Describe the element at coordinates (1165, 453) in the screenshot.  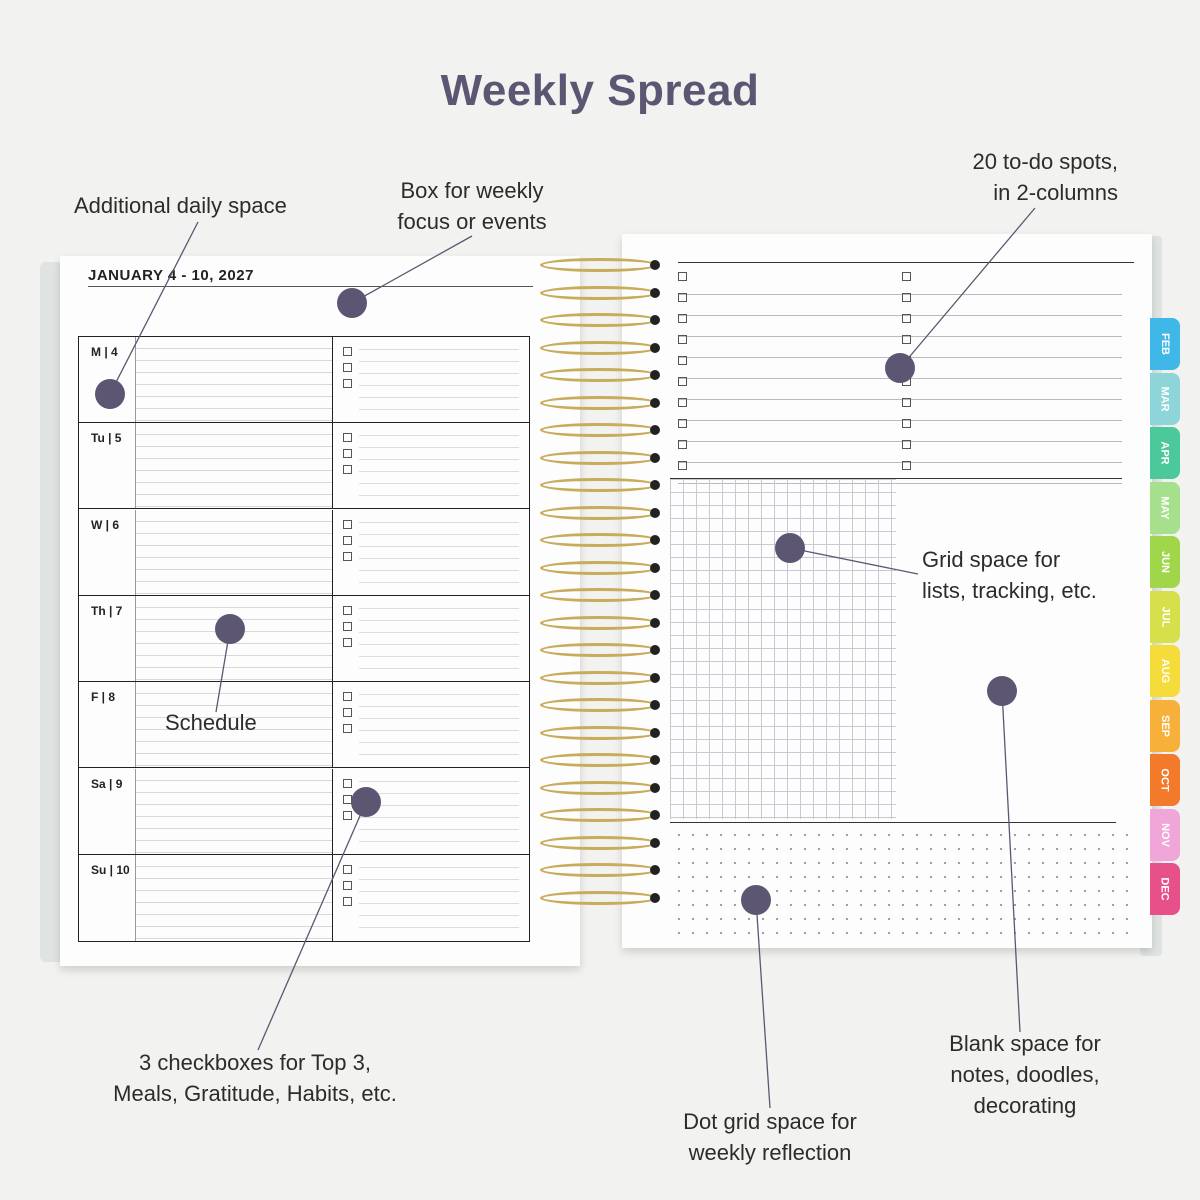
I see `month-tab-apr: APR` at that location.